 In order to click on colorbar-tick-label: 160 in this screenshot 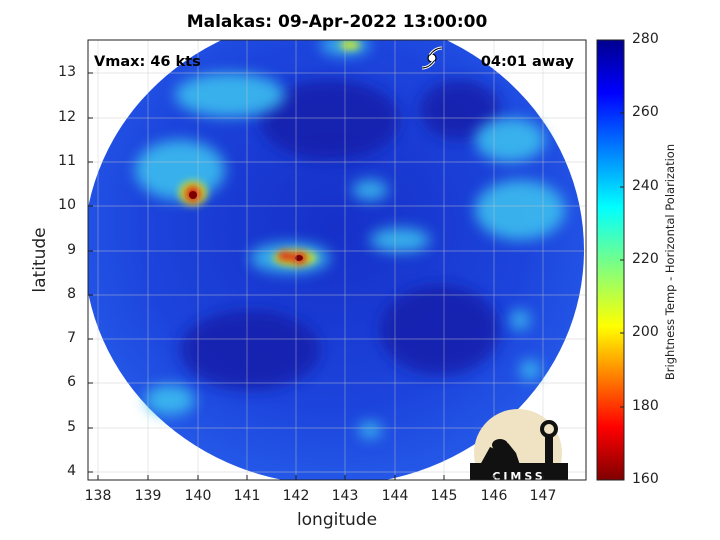, I will do `click(645, 479)`.